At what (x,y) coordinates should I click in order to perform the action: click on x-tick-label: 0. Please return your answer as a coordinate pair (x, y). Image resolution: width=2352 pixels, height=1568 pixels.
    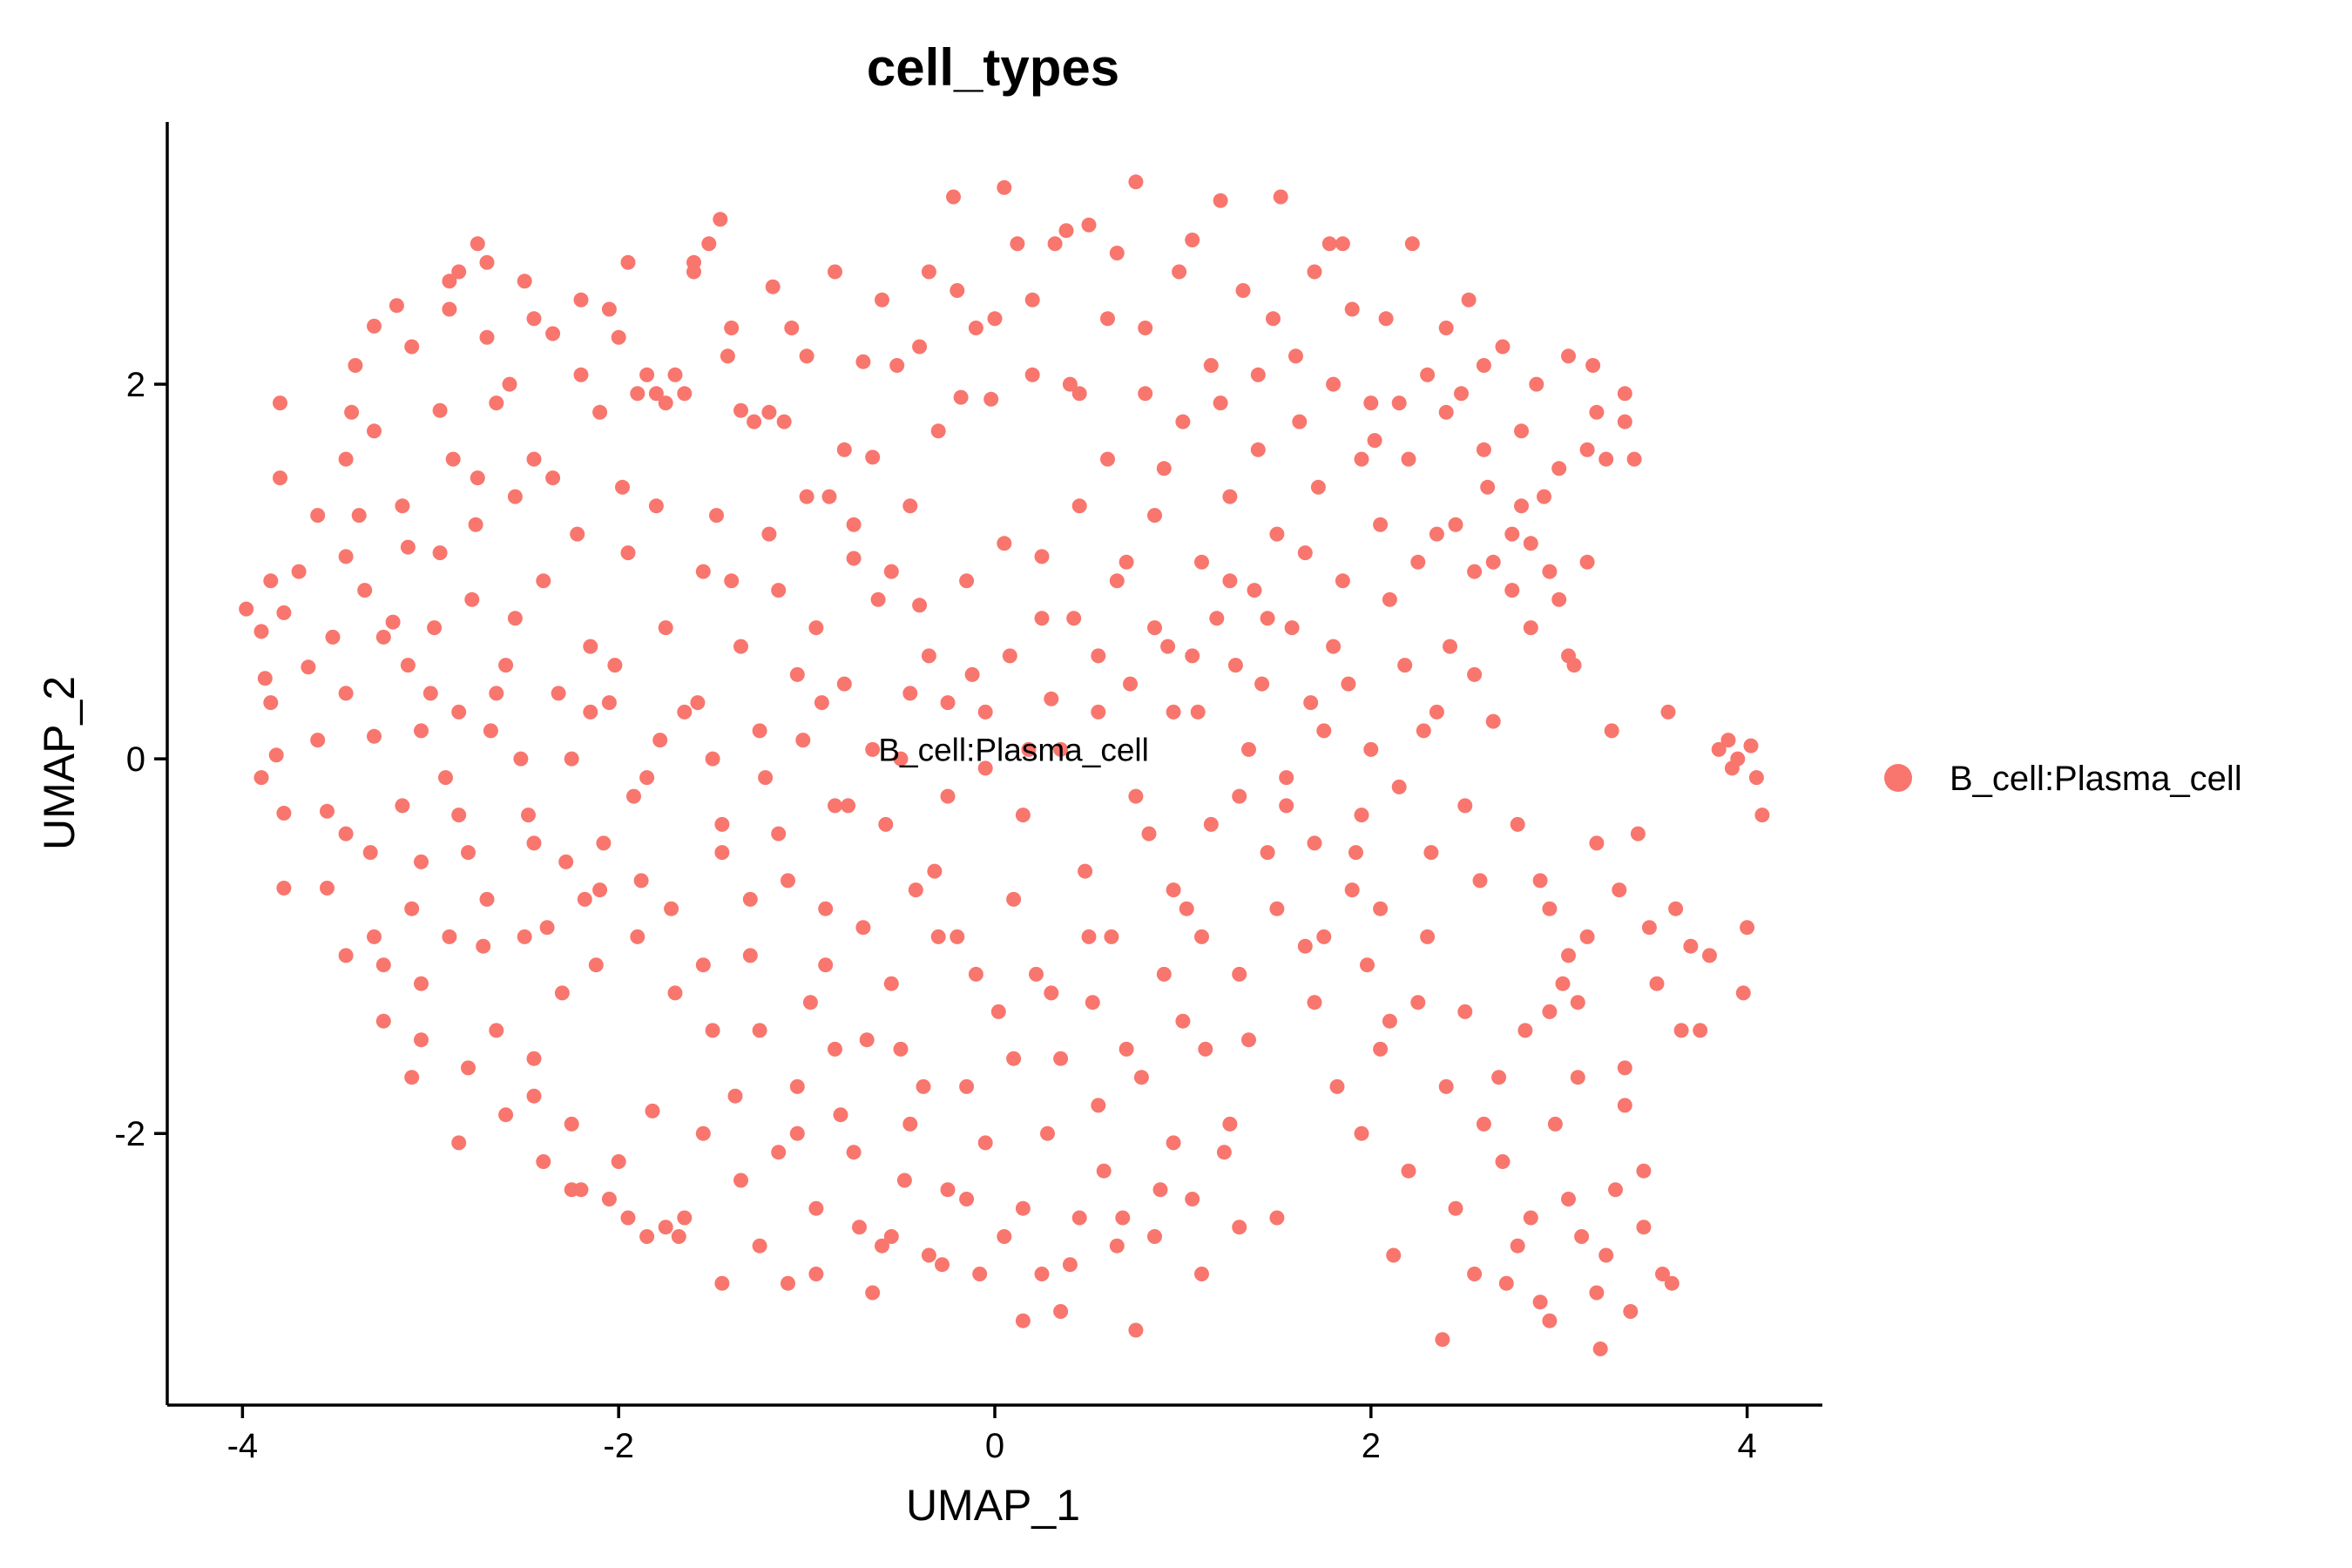
    Looking at the image, I should click on (994, 1446).